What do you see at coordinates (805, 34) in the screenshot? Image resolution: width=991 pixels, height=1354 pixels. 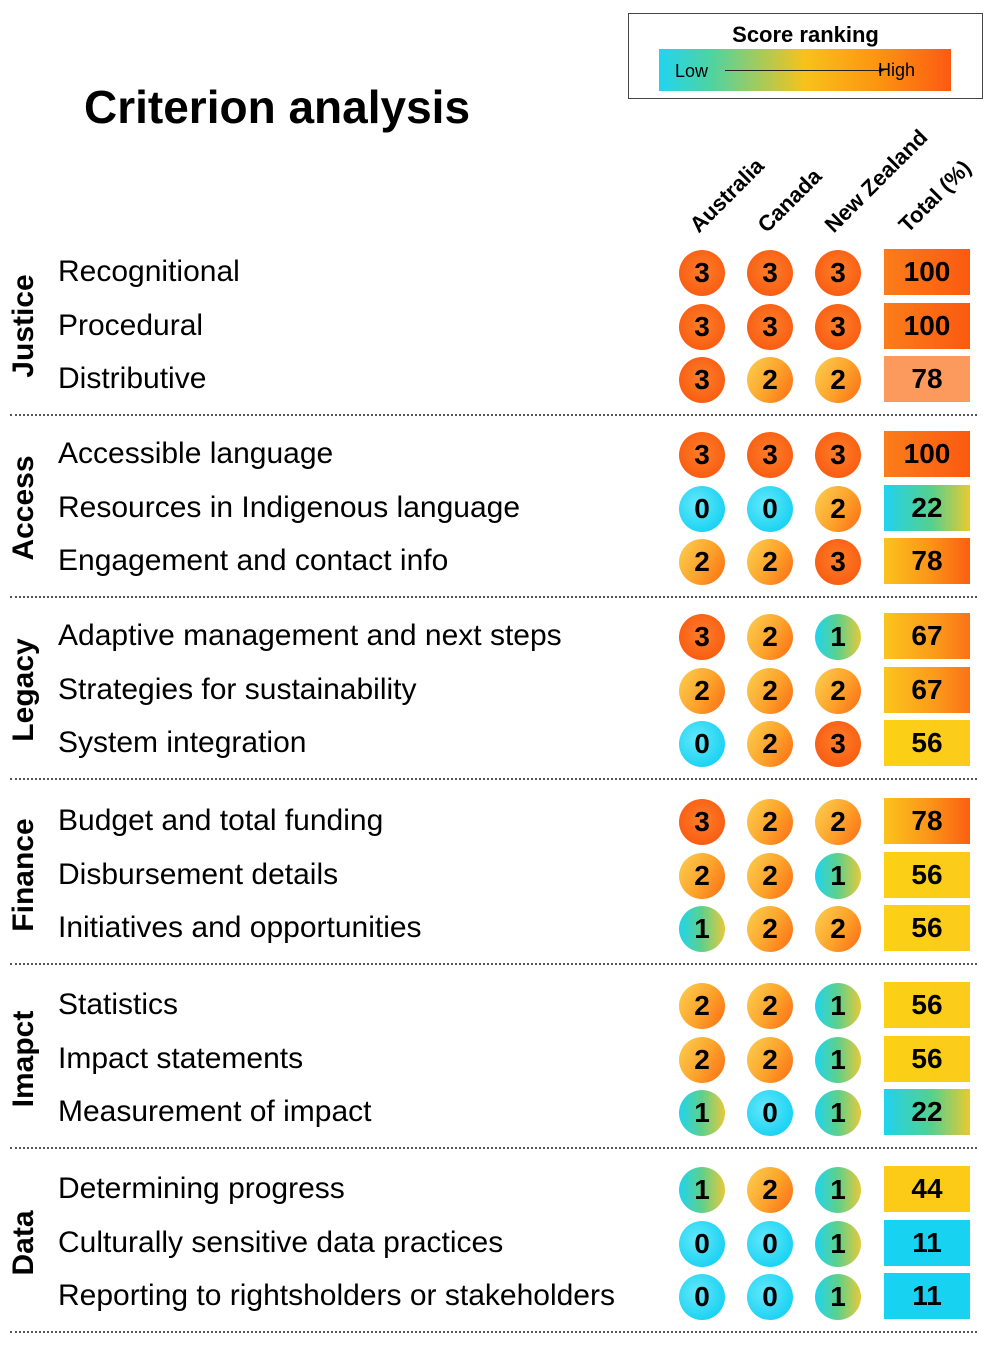 I see `legend-title: Score ranking` at bounding box center [805, 34].